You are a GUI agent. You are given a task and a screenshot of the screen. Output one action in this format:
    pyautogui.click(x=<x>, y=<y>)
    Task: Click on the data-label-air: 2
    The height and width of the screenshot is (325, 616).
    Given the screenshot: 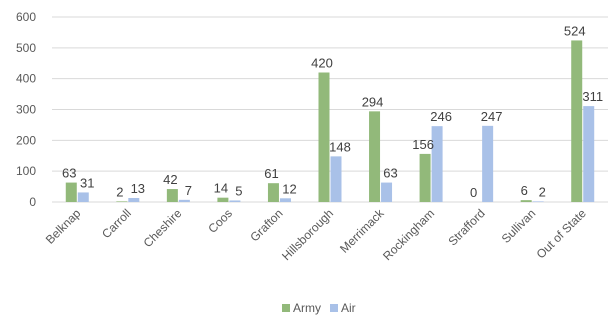 What is the action you would take?
    pyautogui.click(x=542, y=191)
    